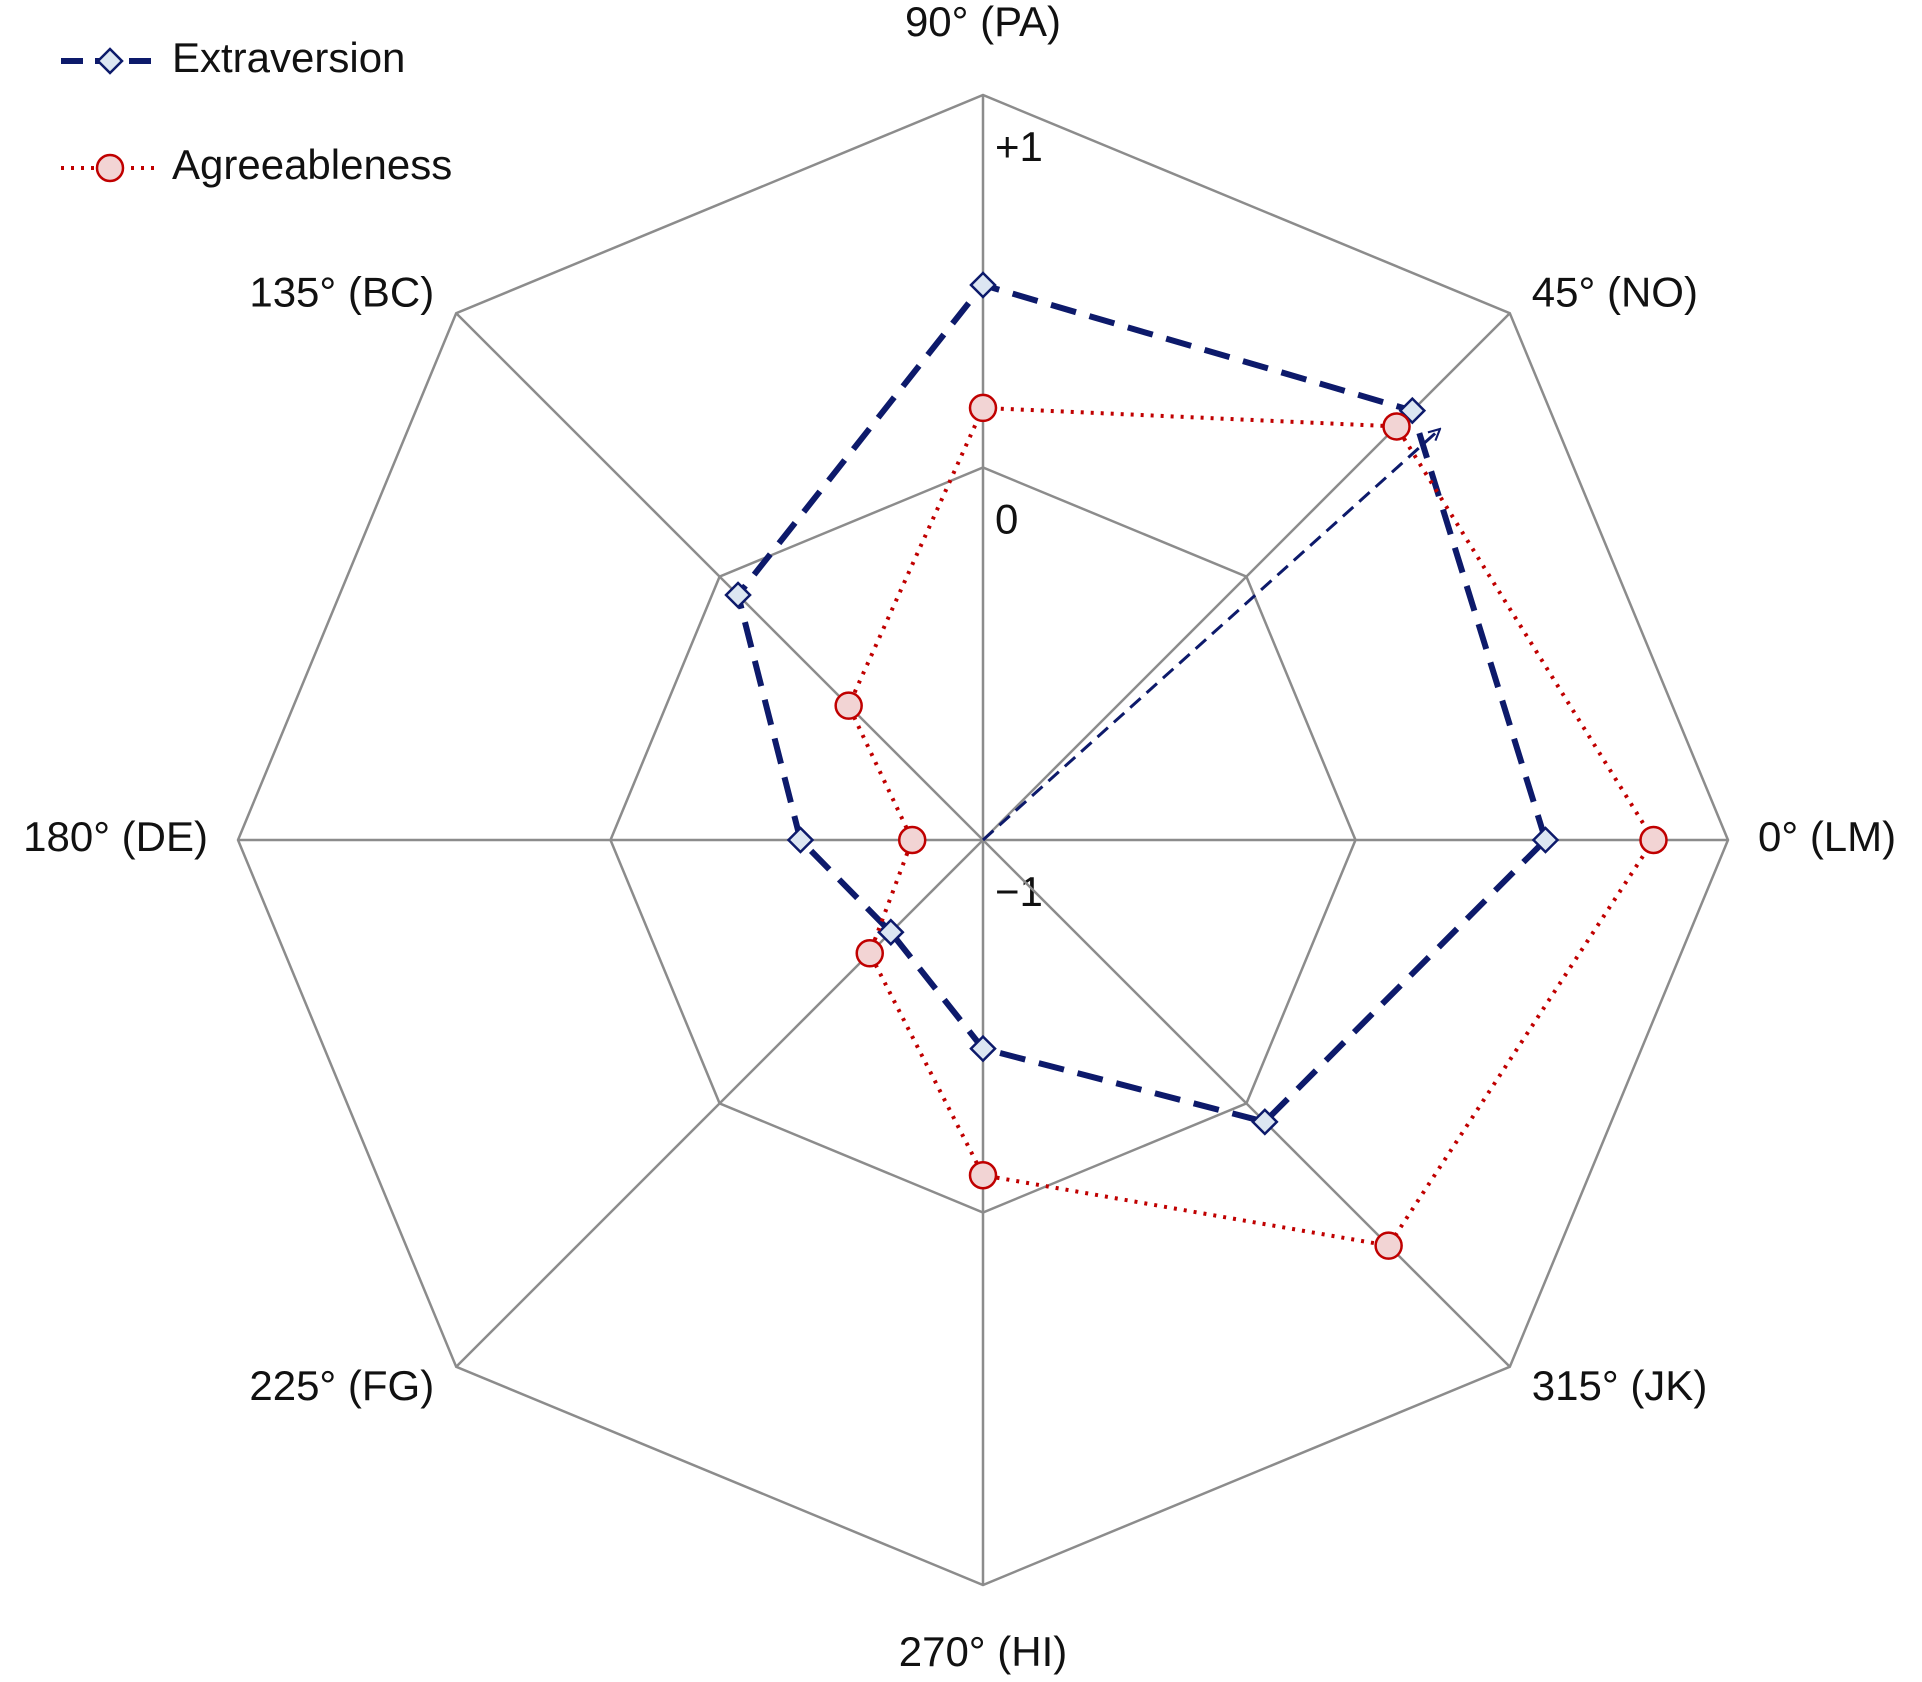  Describe the element at coordinates (341, 1385) in the screenshot. I see `category-label: 225° (FG)` at that location.